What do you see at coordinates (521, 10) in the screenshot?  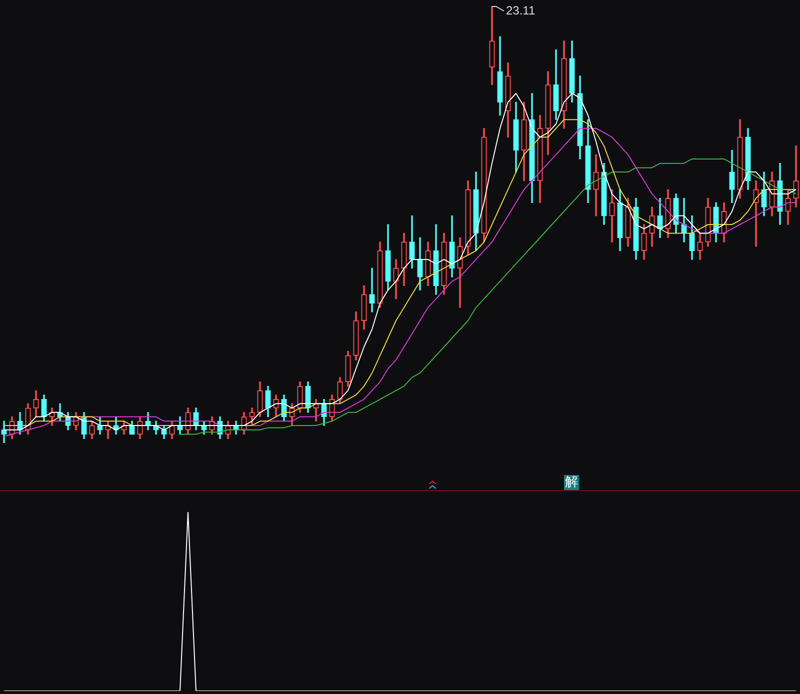 I see `annotation: 23.11` at bounding box center [521, 10].